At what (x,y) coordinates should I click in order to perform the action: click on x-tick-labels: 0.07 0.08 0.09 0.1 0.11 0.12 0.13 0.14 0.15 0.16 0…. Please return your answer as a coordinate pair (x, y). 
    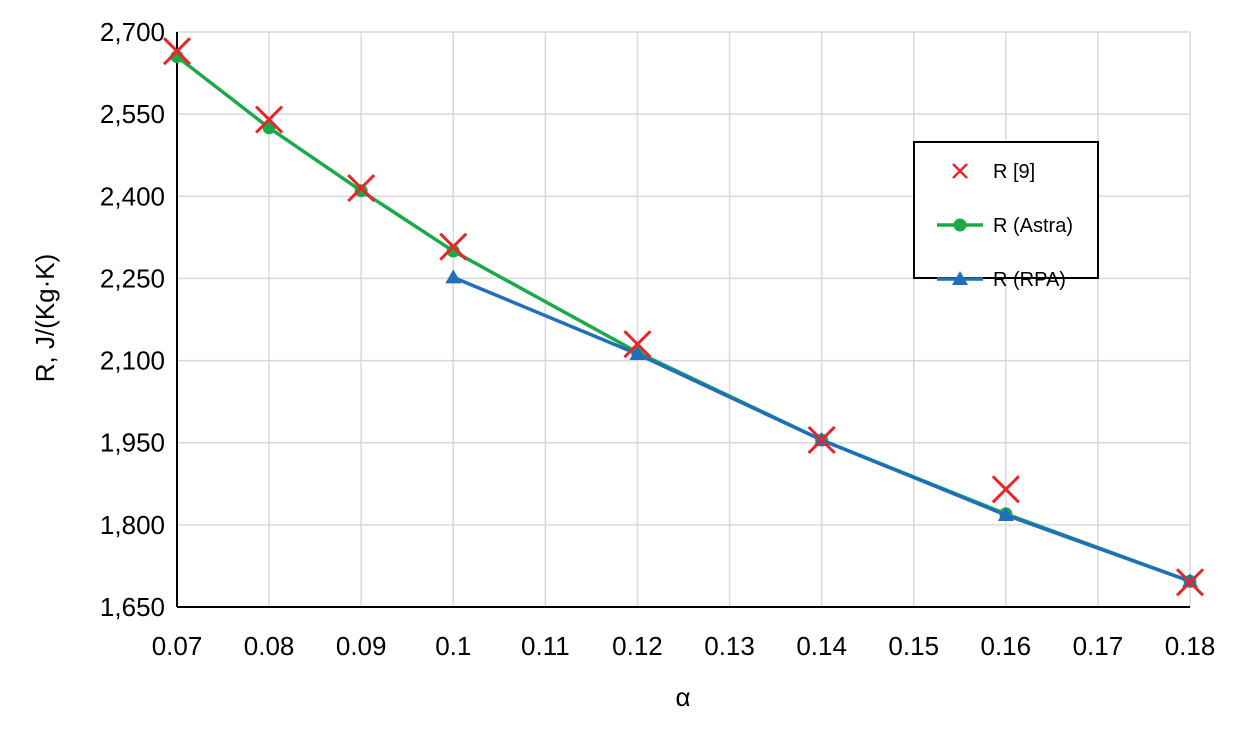
    Looking at the image, I should click on (684, 646).